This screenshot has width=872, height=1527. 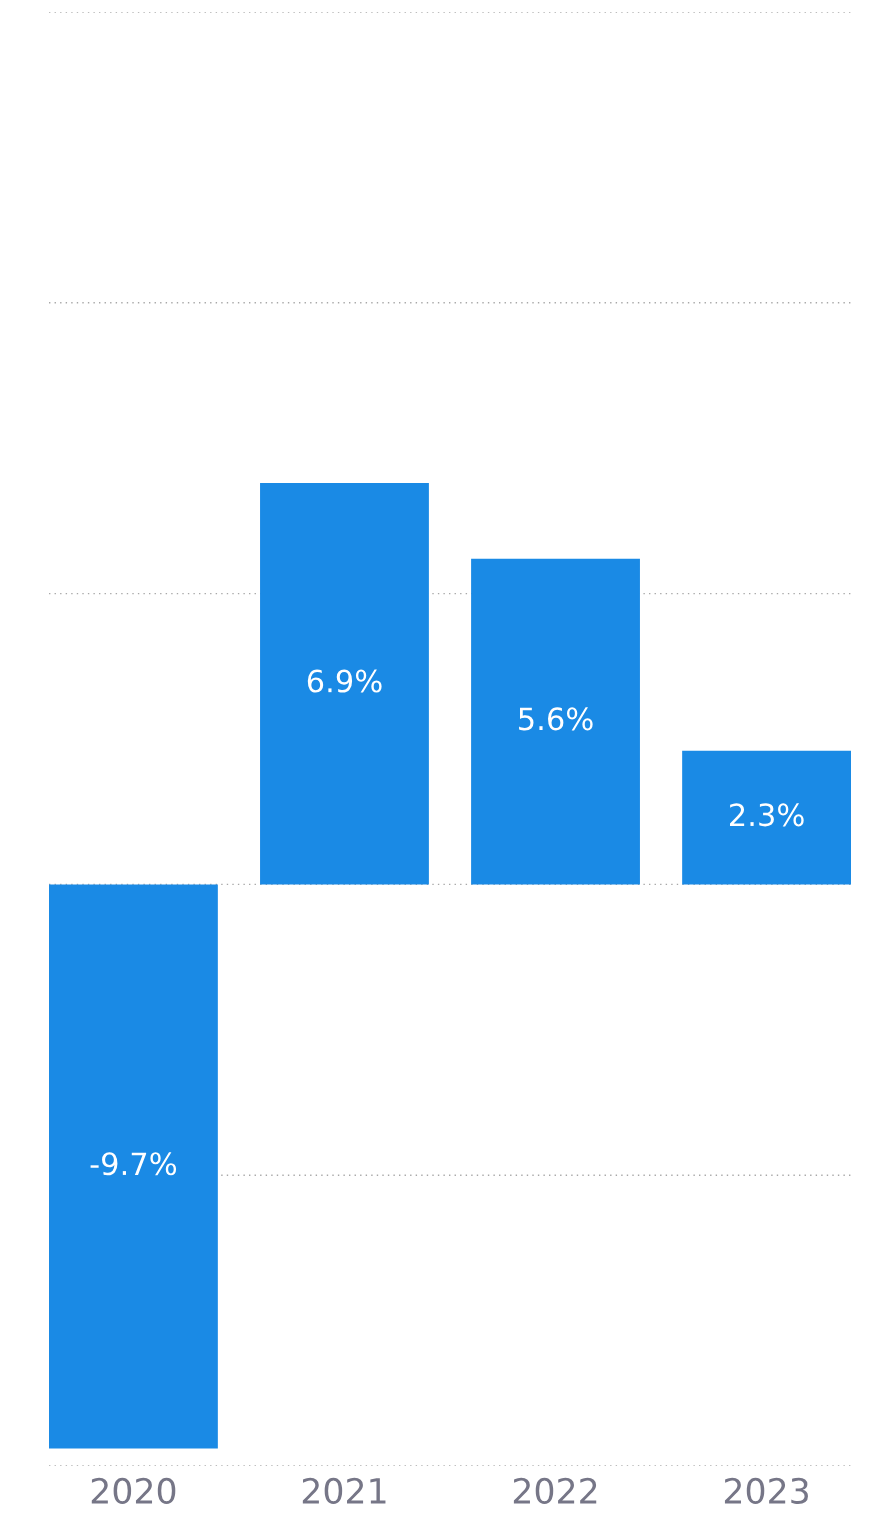 What do you see at coordinates (555, 1490) in the screenshot?
I see `x-tick-label: 2022` at bounding box center [555, 1490].